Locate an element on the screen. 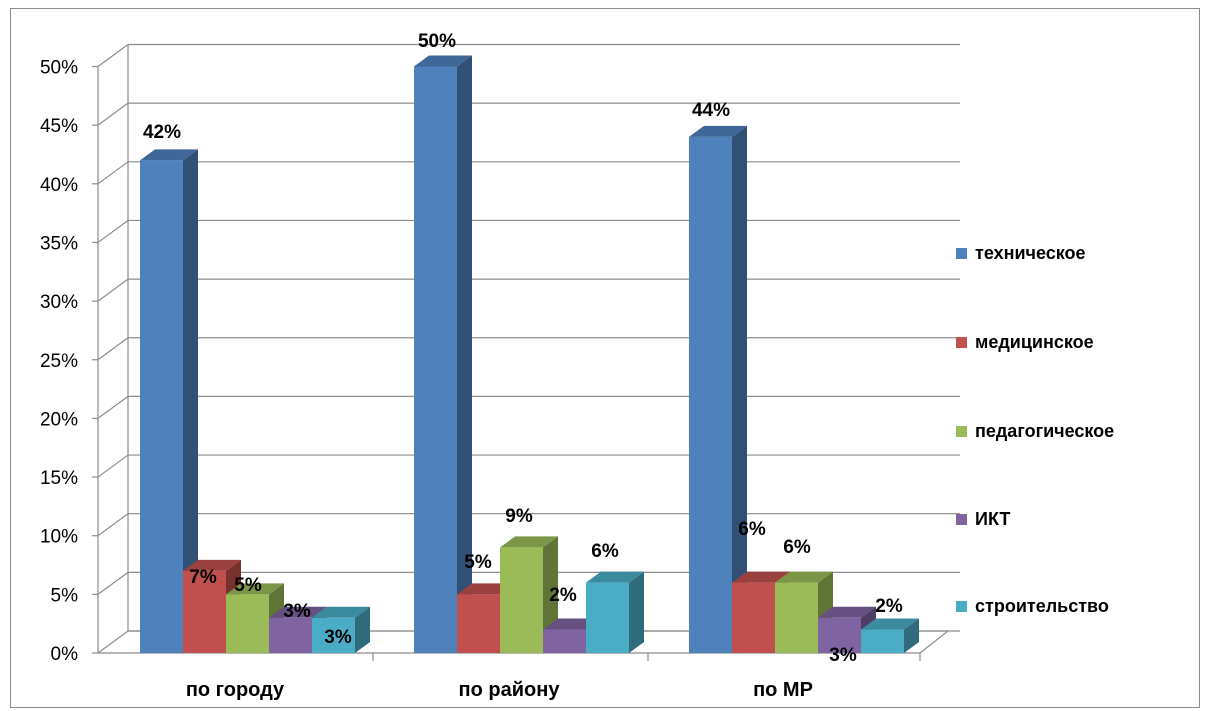 This screenshot has height=711, width=1213. data-label: 42% is located at coordinates (162, 132).